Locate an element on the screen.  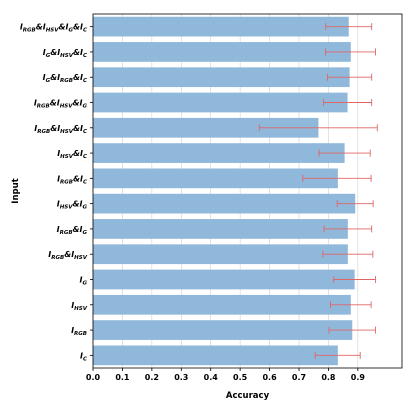
category-label: IHSV&IG is located at coordinates (72, 205).